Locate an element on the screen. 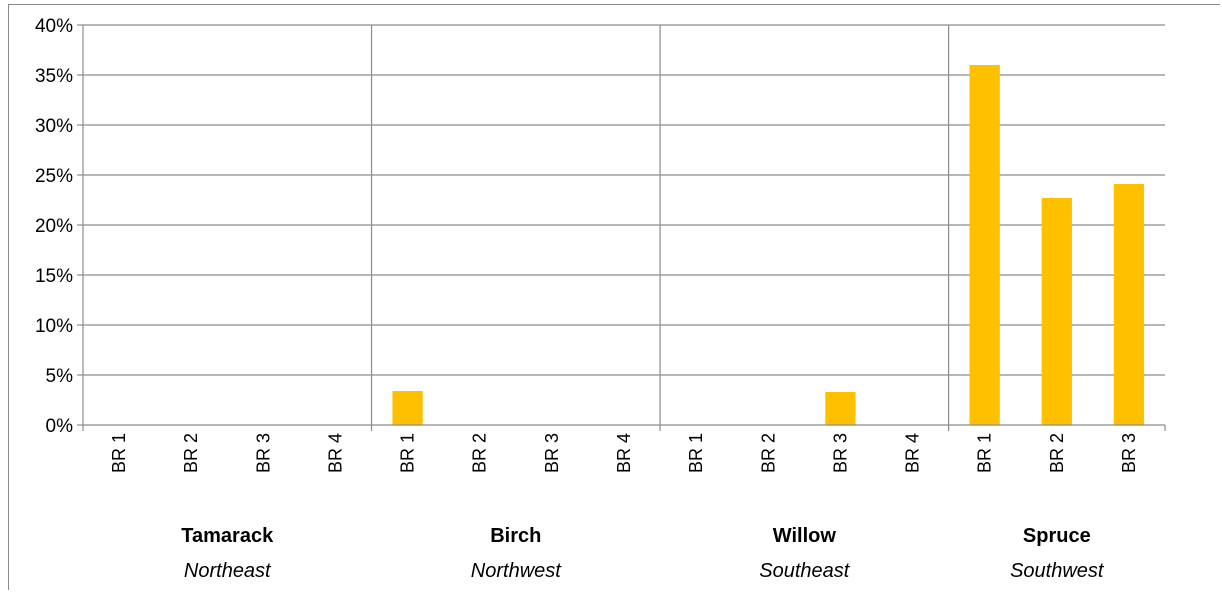  y-tick-label: 30% is located at coordinates (54, 126).